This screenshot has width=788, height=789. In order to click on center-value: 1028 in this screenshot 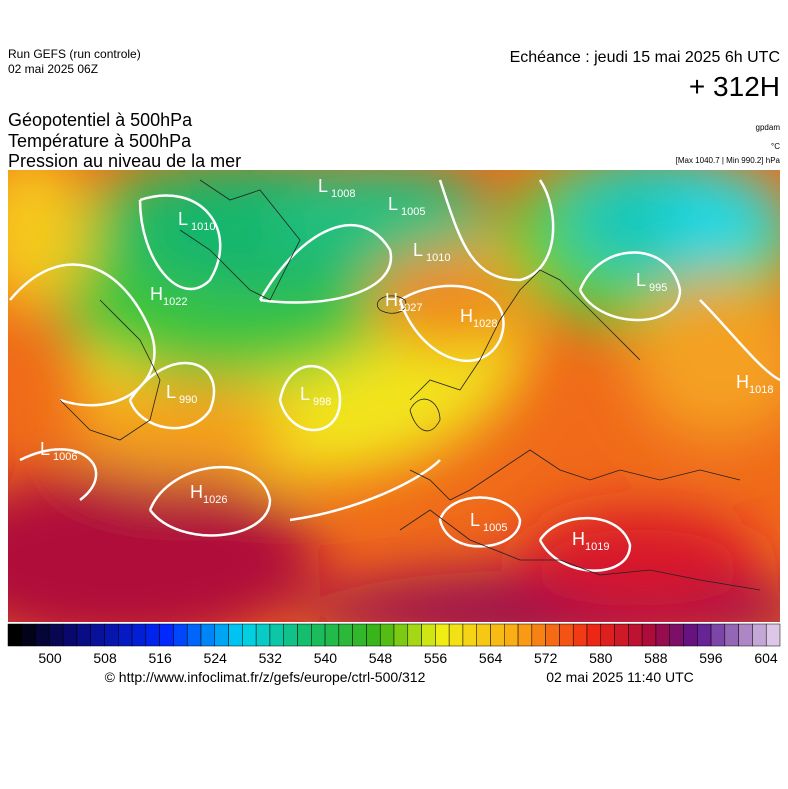, I will do `click(485, 324)`.